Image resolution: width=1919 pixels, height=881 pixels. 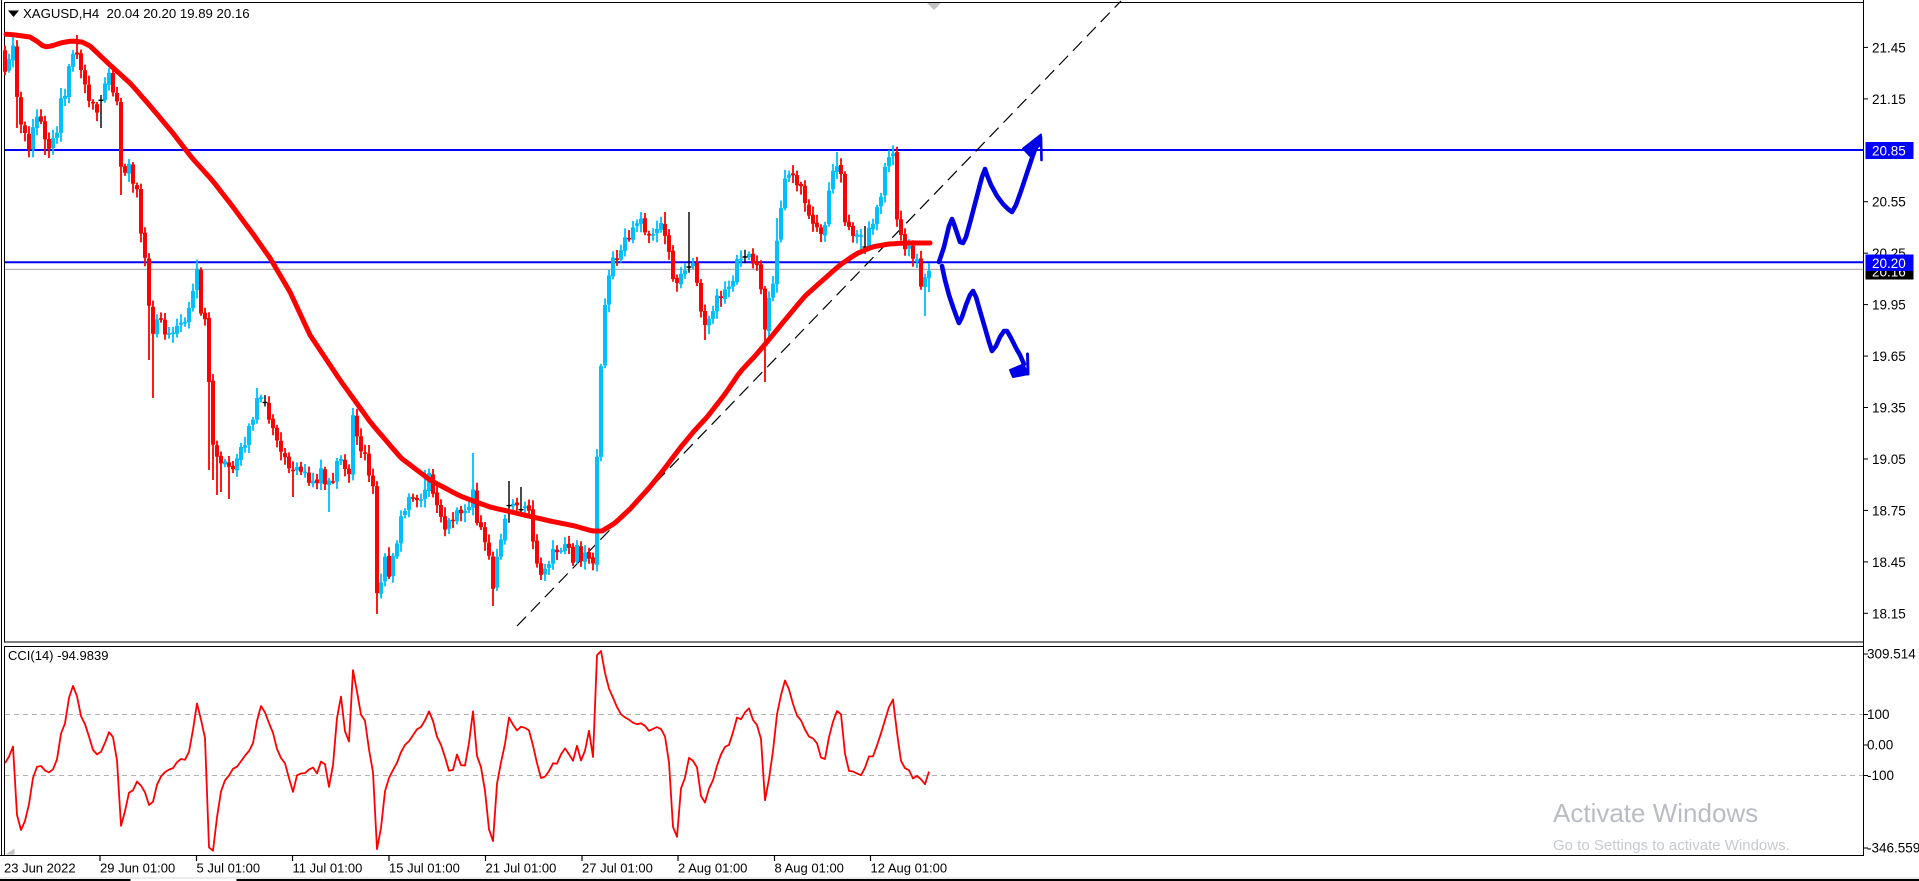 What do you see at coordinates (1893, 848) in the screenshot?
I see `svg-text: -346.559` at bounding box center [1893, 848].